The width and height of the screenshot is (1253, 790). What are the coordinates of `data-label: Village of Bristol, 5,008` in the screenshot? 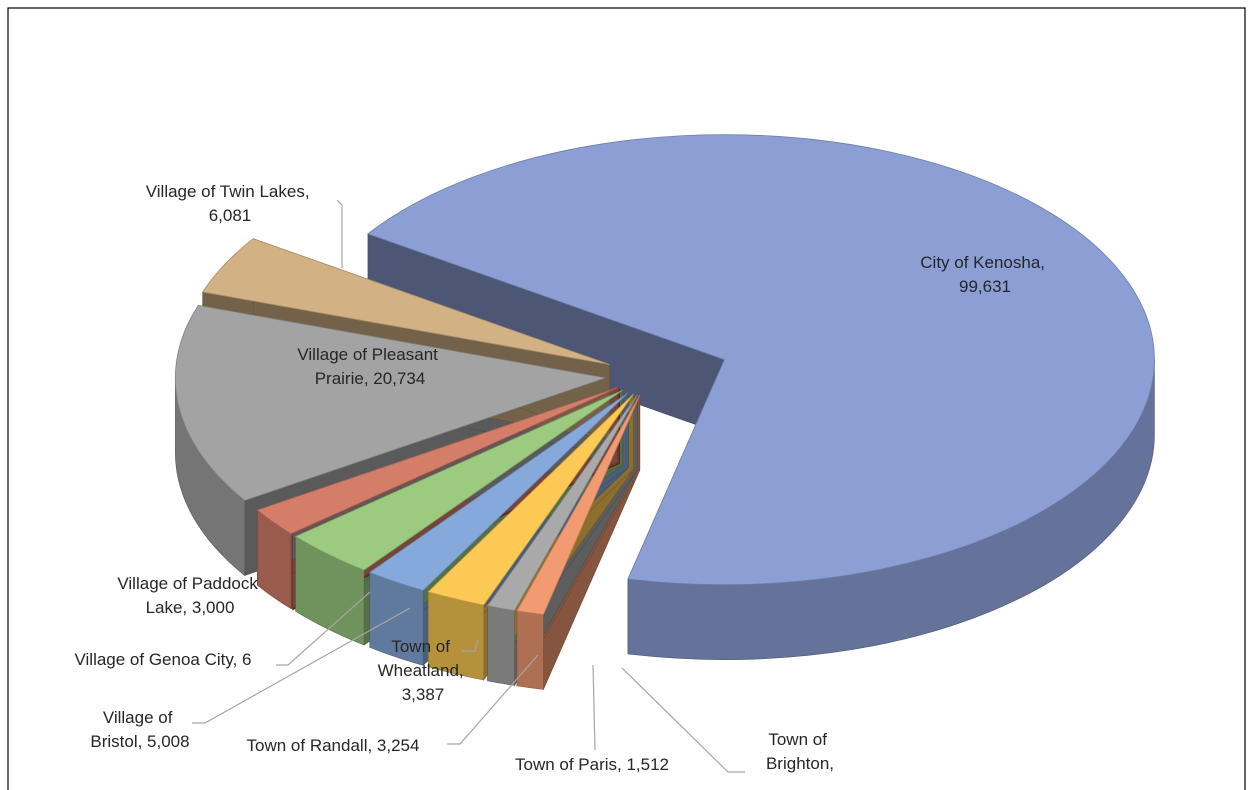 It's located at (139, 729).